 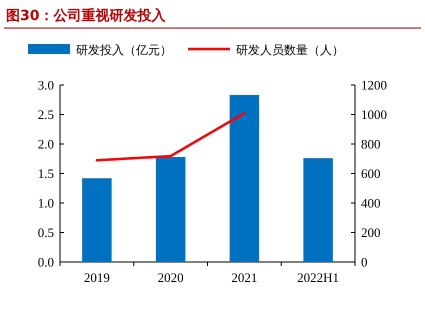 I want to click on x-tick-label: 2022H1, so click(x=318, y=277).